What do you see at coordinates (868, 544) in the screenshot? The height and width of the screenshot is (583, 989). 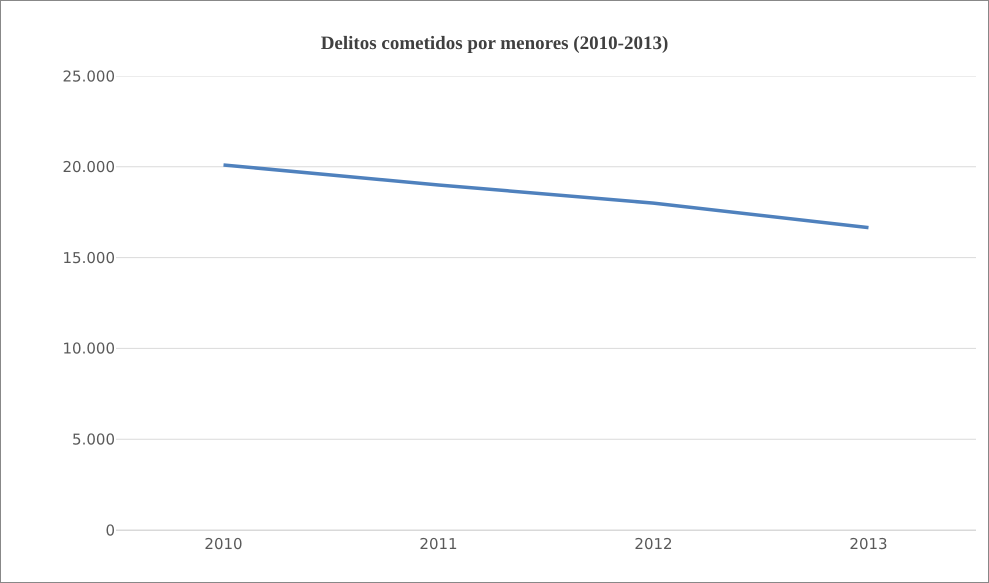 I see `x-tick-label: 2013` at bounding box center [868, 544].